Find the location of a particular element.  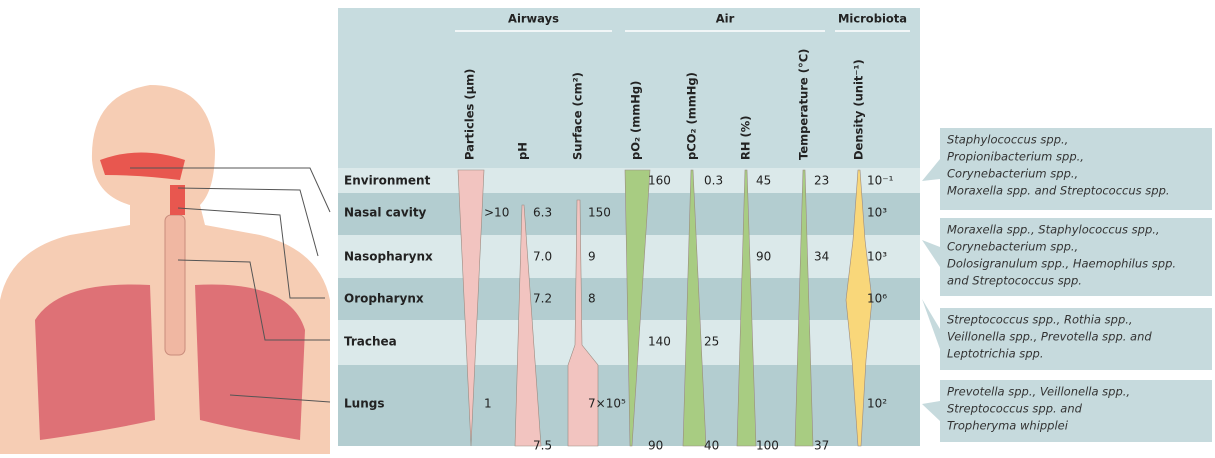

cell-value: 1 is located at coordinates (488, 404).